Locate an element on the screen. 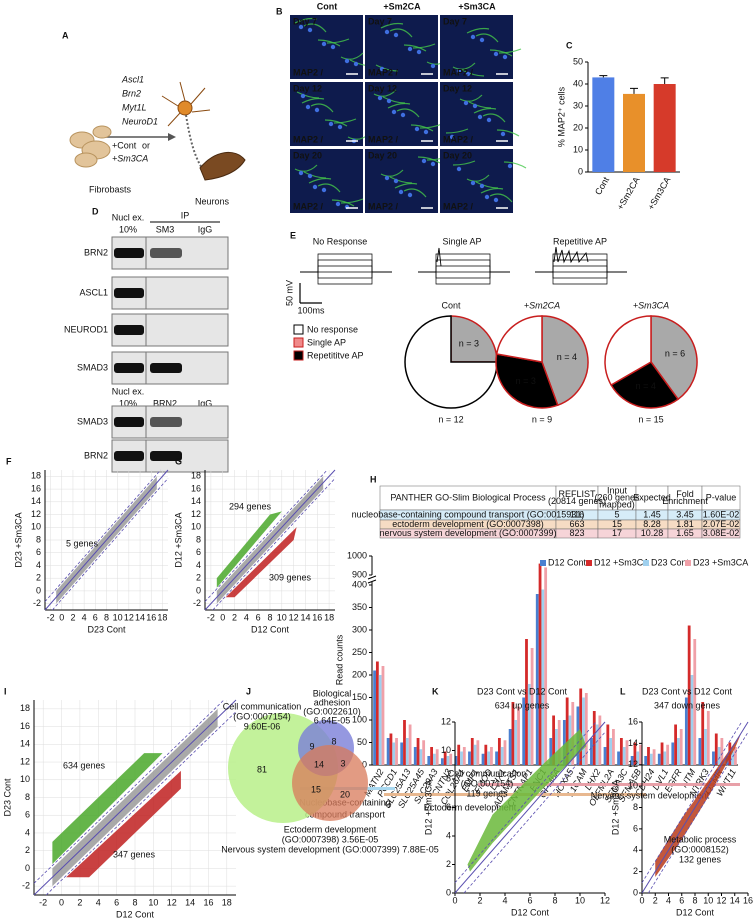  pie-title: +Sm2CA is located at coordinates (542, 305).